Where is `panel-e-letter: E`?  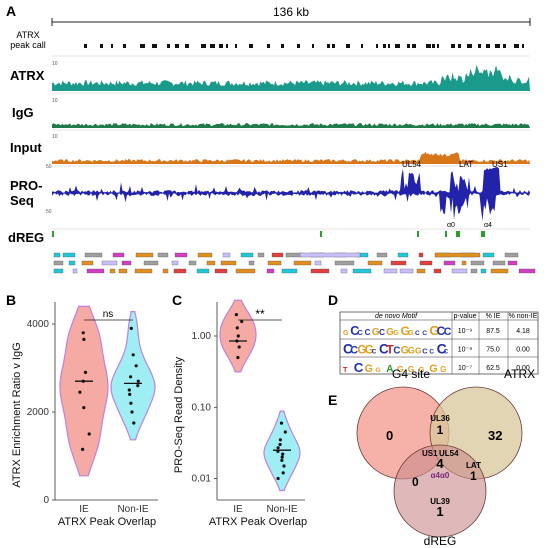 panel-e-letter: E is located at coordinates (332, 400).